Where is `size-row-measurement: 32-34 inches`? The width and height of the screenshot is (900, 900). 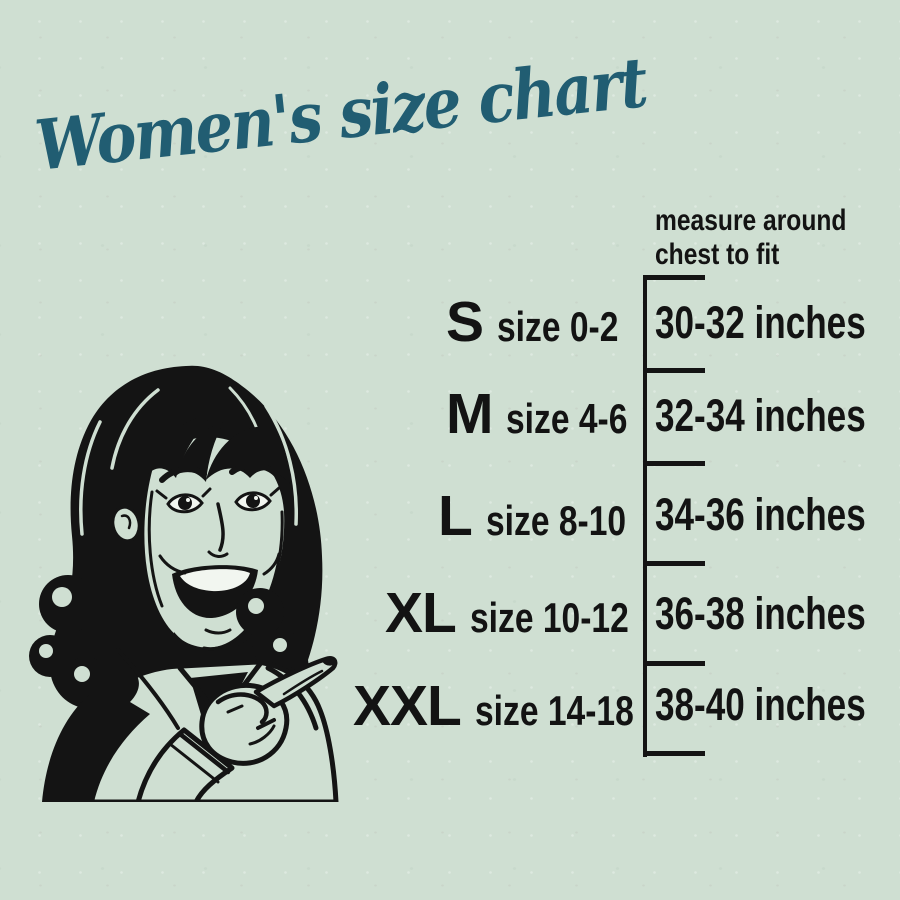 size-row-measurement: 32-34 inches is located at coordinates (777, 416).